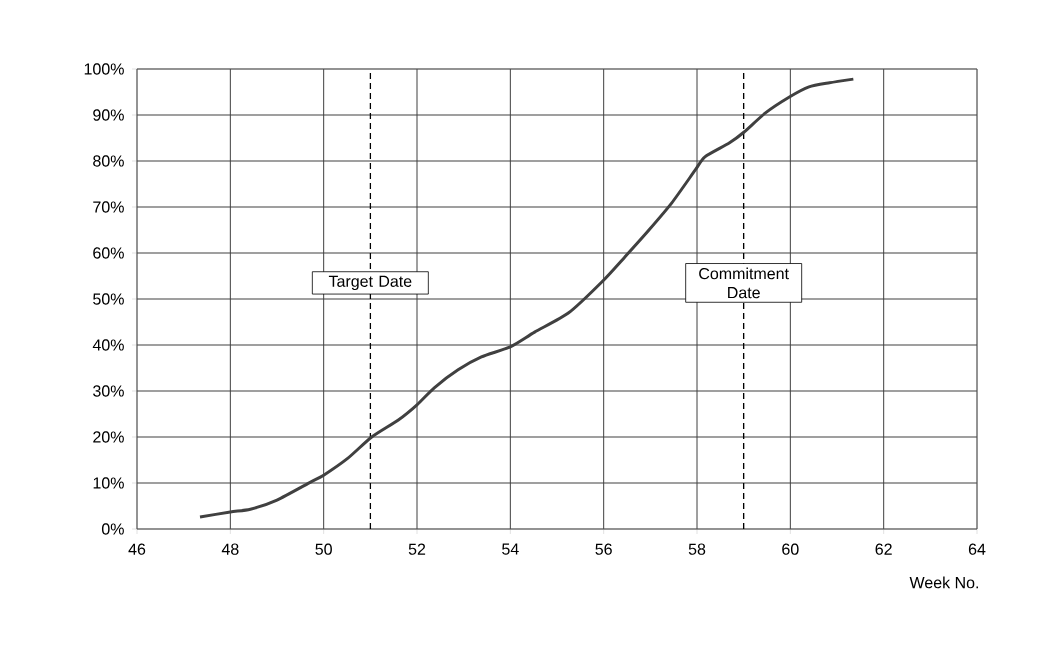 The image size is (1052, 656). I want to click on y-tick-label: 40%, so click(108, 345).